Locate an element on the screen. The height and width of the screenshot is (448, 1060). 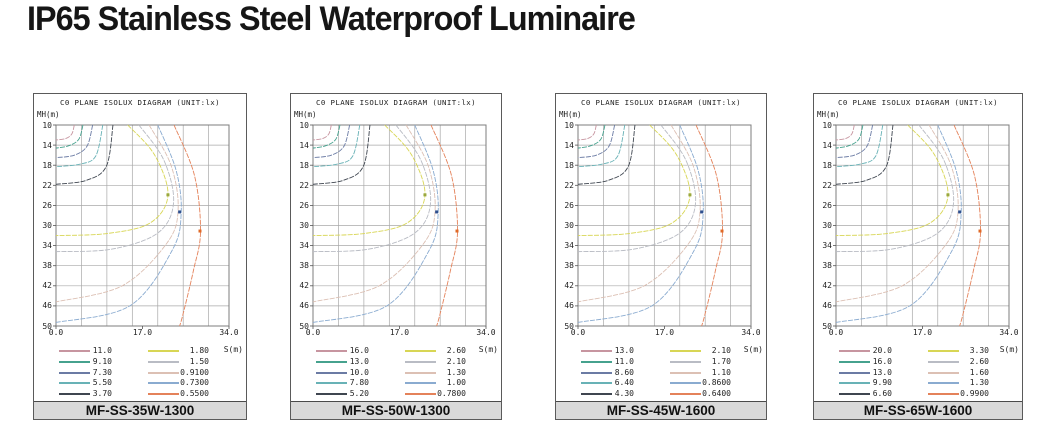
legend-value: 6.60 is located at coordinates (882, 393).